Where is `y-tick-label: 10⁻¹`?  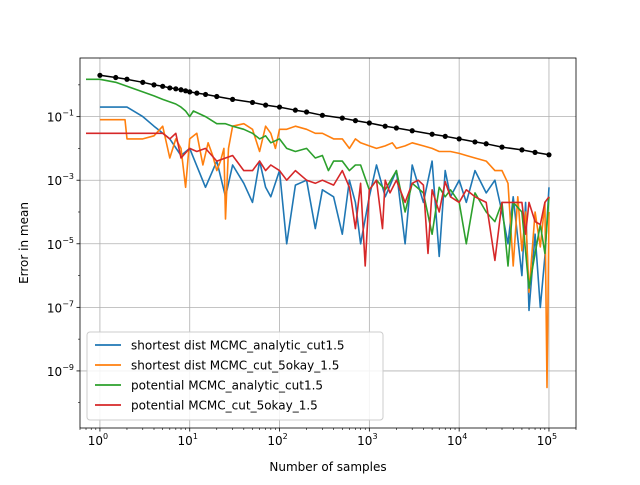
y-tick-label: 10⁻¹ is located at coordinates (60, 117).